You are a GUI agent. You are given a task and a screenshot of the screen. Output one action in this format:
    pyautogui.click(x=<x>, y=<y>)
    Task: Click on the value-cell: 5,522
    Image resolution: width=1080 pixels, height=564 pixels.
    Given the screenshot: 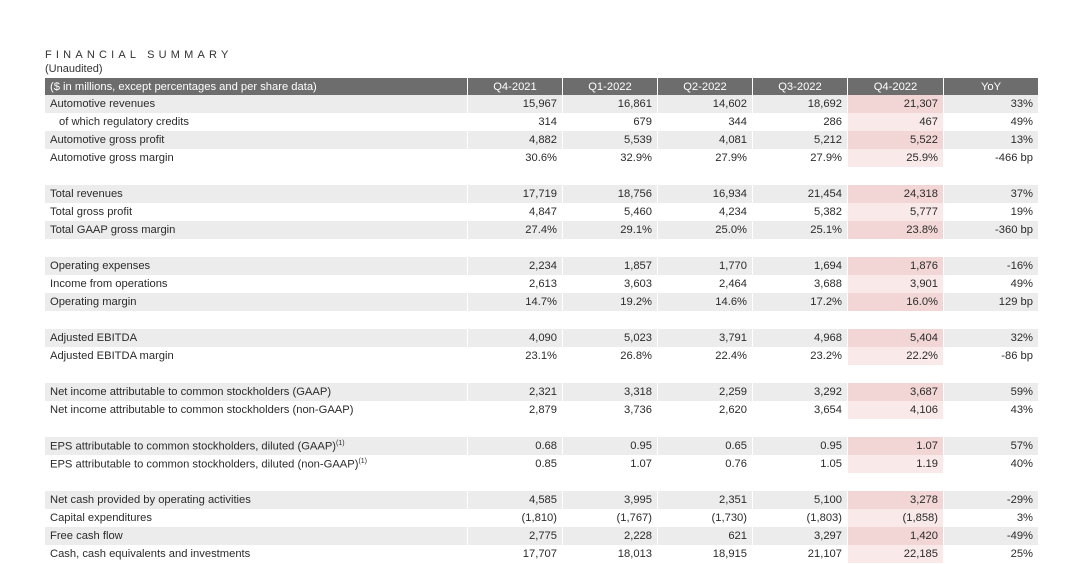 What is the action you would take?
    pyautogui.click(x=896, y=140)
    